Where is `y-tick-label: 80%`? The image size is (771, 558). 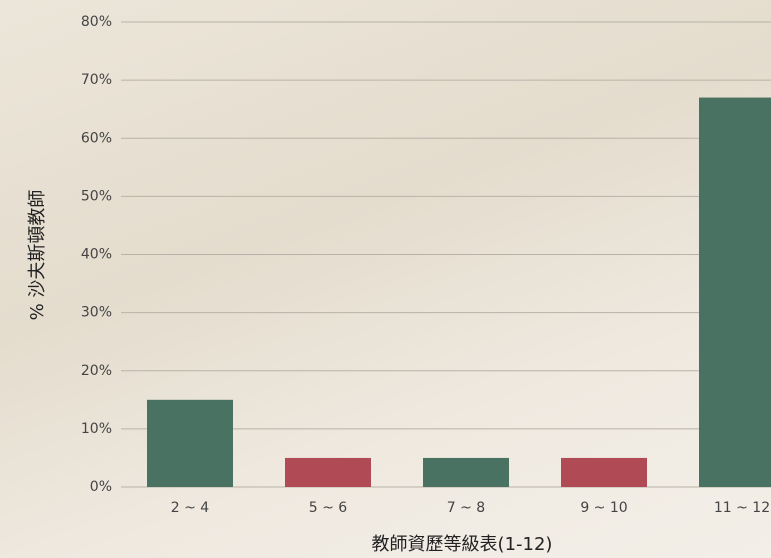
y-tick-label: 80% is located at coordinates (96, 22).